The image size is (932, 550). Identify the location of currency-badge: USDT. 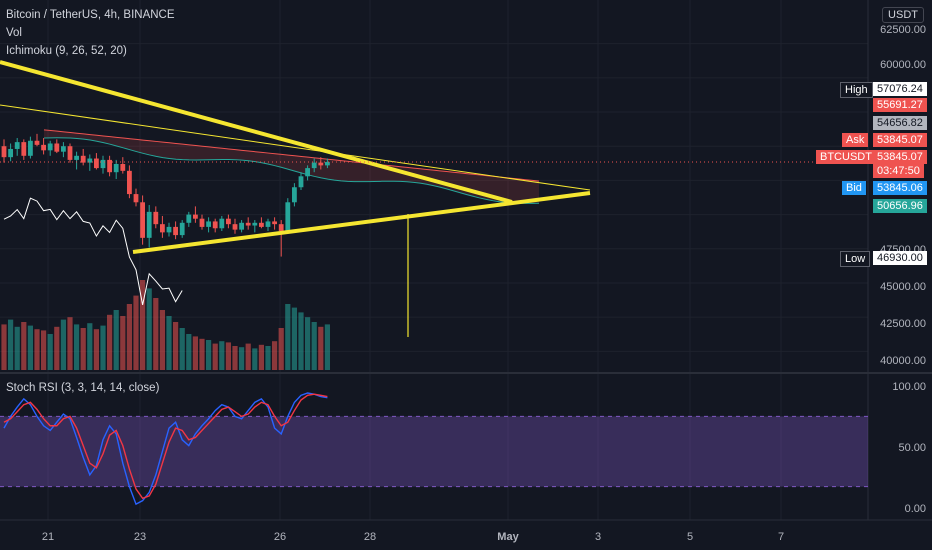
(903, 15).